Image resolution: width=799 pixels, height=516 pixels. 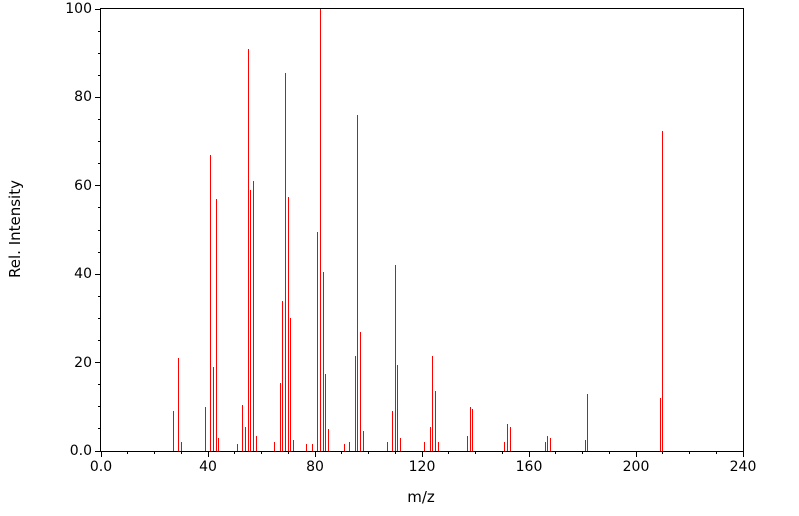 I want to click on y-axis-title: Rel. Intensity, so click(x=15, y=229).